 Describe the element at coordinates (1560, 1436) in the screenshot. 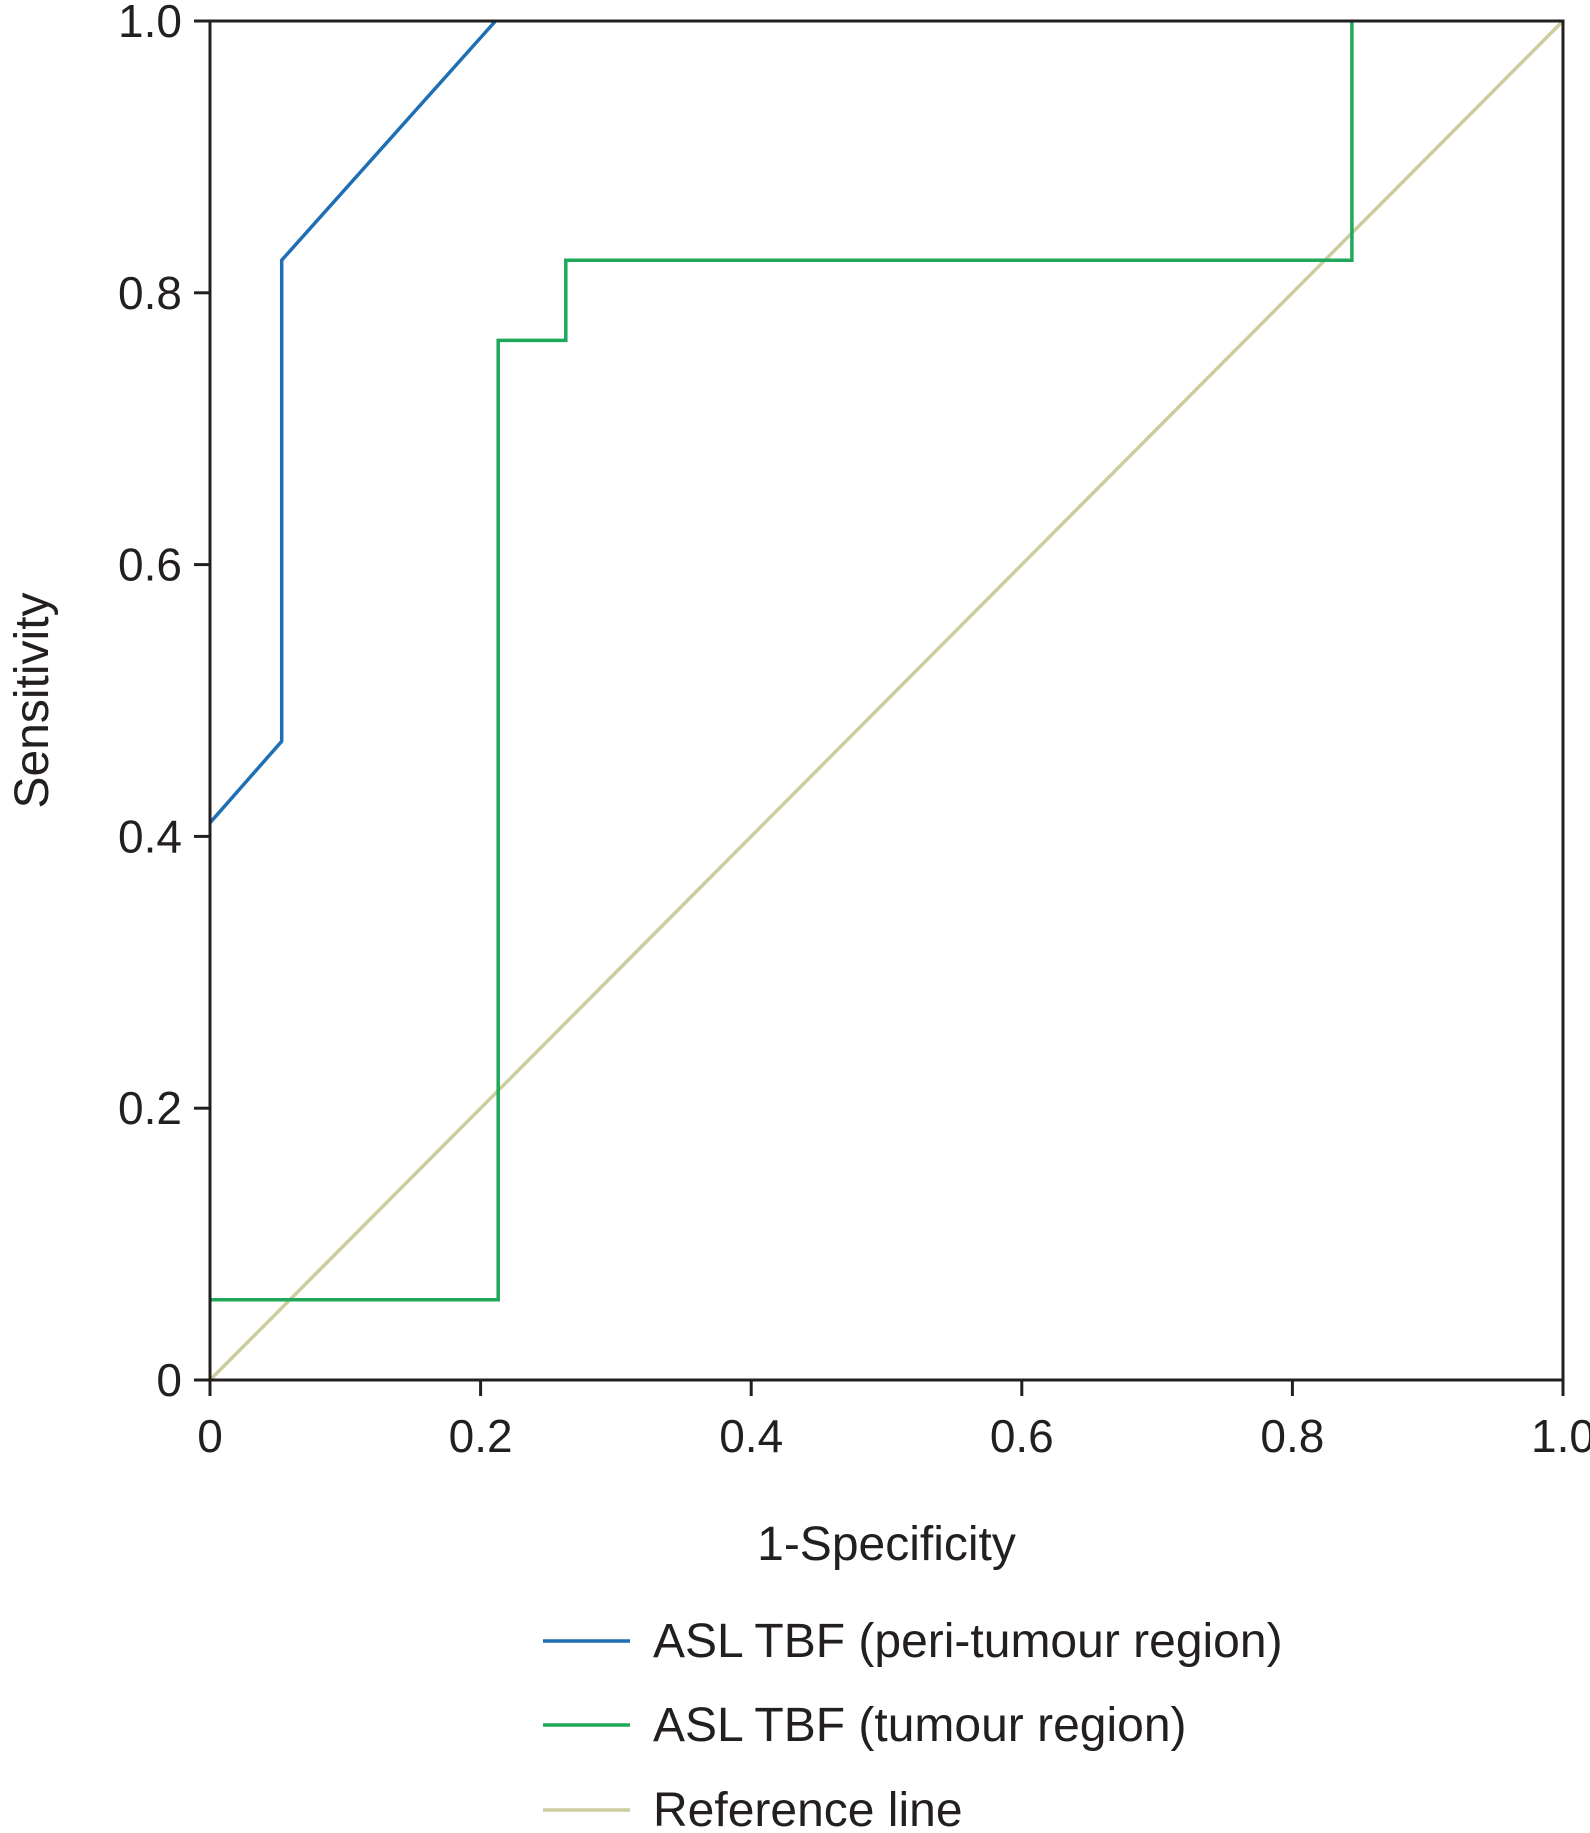

I see `x-tick-label: 1.0` at that location.